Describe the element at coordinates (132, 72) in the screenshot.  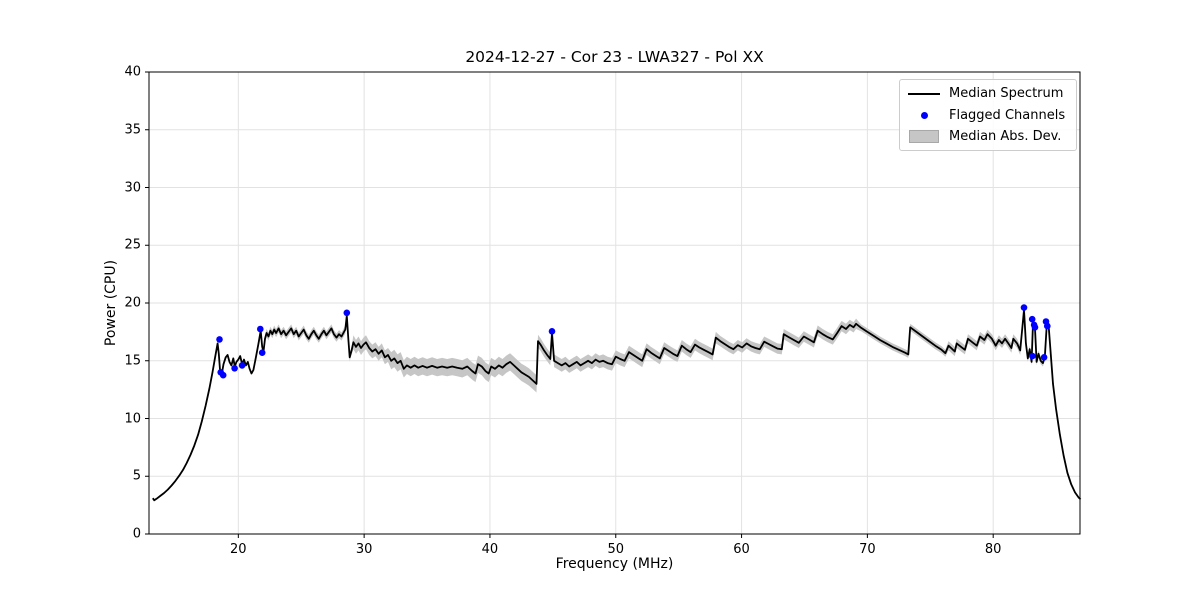
I see `y-tick-label: 40` at that location.